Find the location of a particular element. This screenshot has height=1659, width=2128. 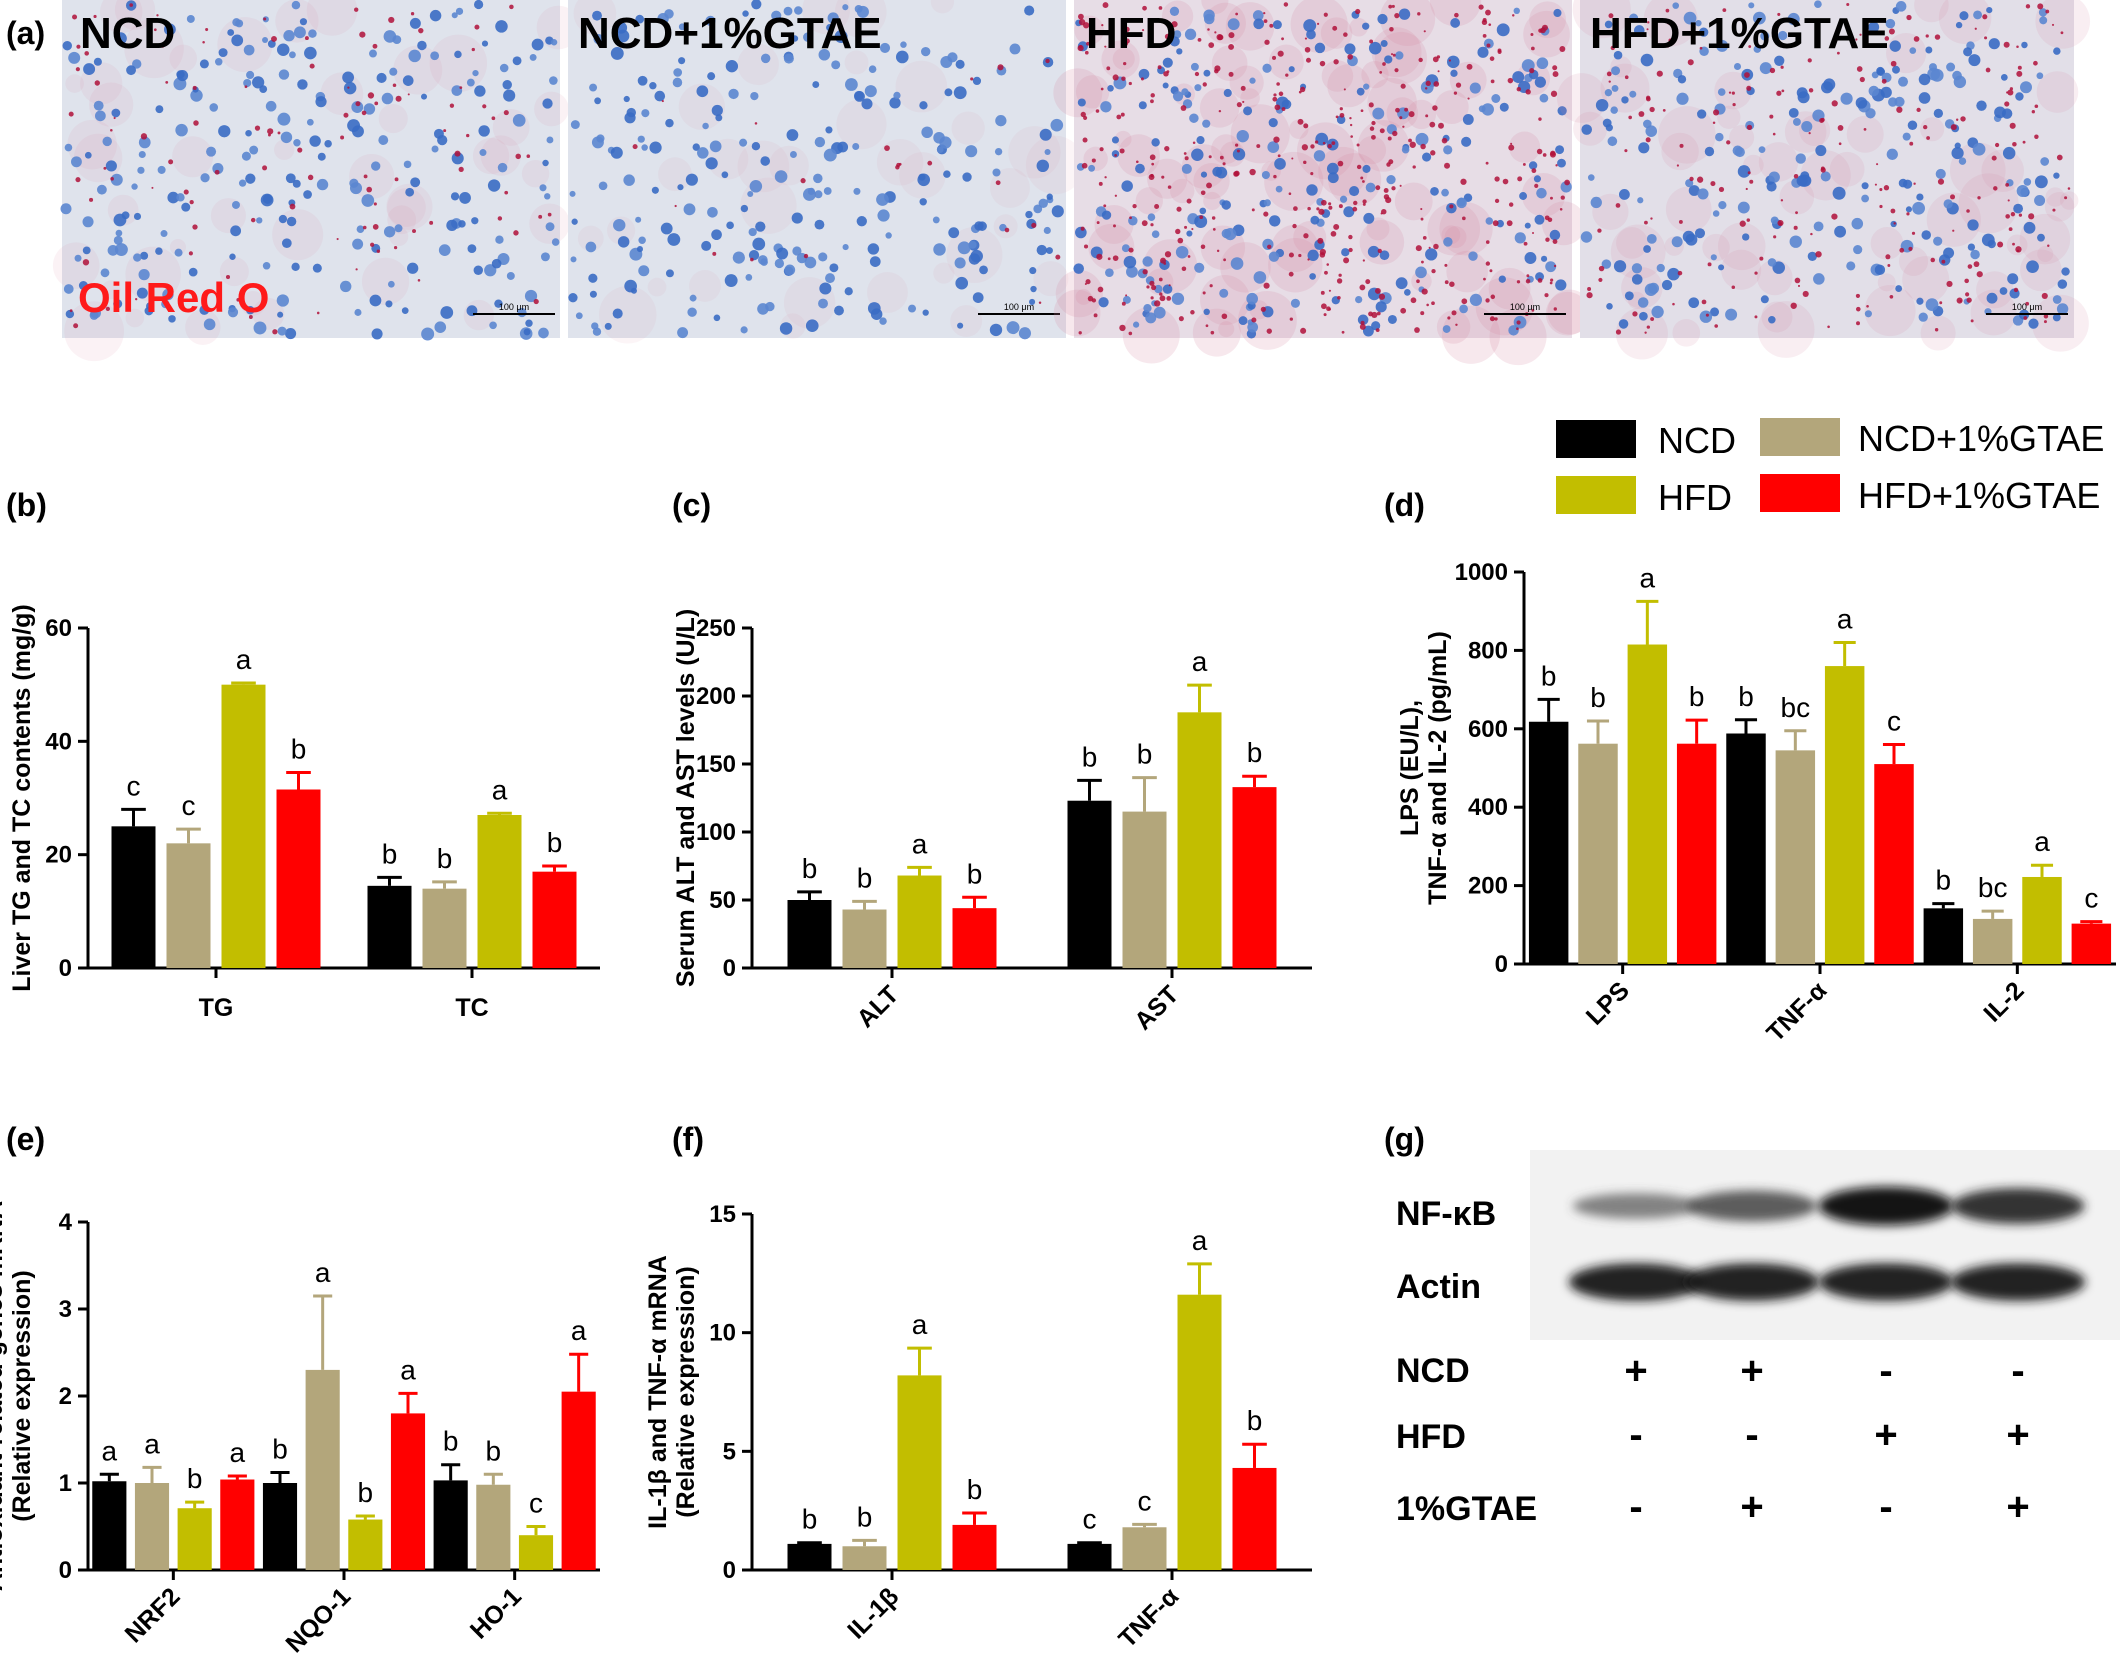

legend-label: NCD is located at coordinates (1697, 440).